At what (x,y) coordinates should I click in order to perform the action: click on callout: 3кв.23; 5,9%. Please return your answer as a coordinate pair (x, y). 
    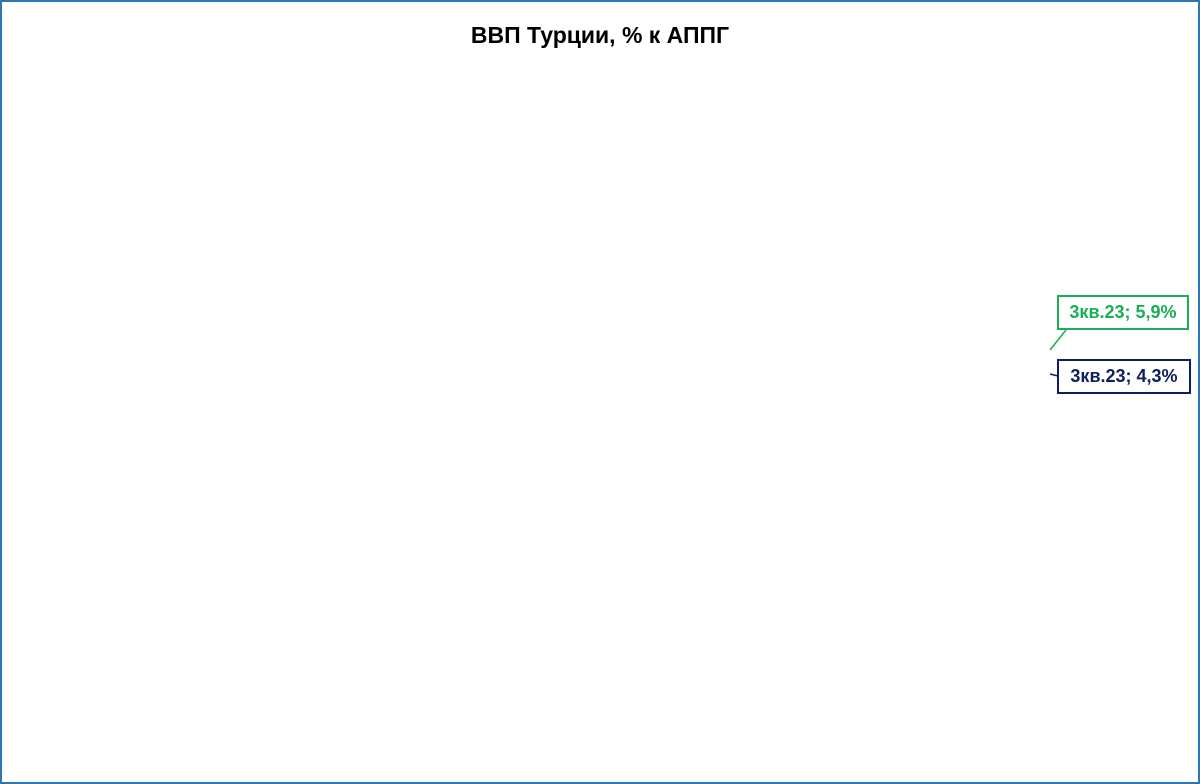
    Looking at the image, I should click on (1122, 312).